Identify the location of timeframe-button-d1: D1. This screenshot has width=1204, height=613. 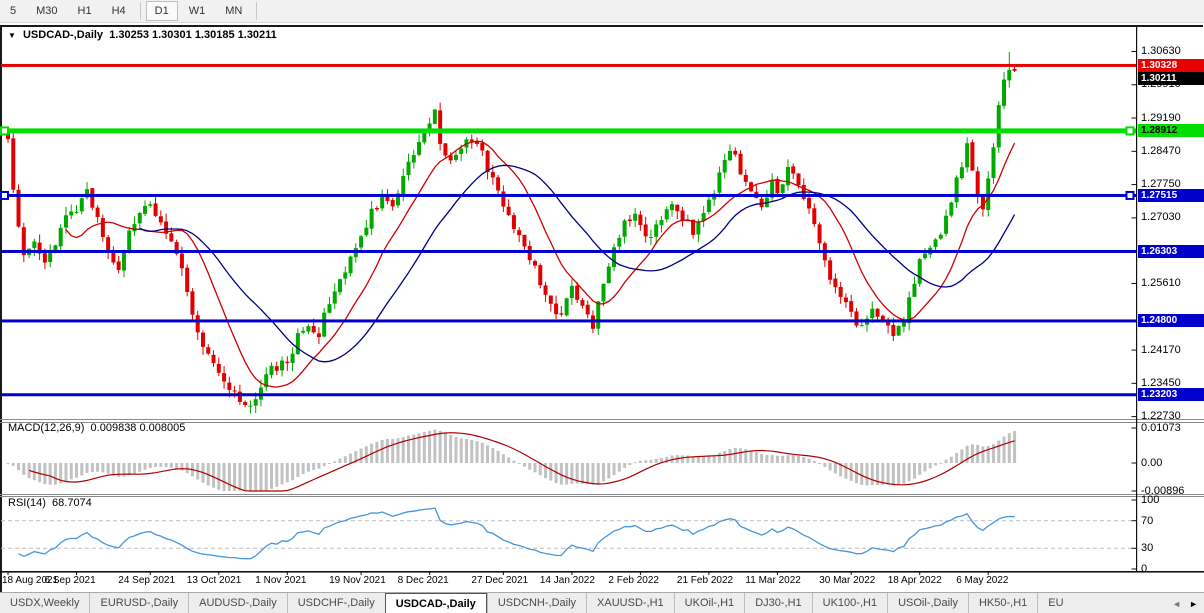
(161, 11).